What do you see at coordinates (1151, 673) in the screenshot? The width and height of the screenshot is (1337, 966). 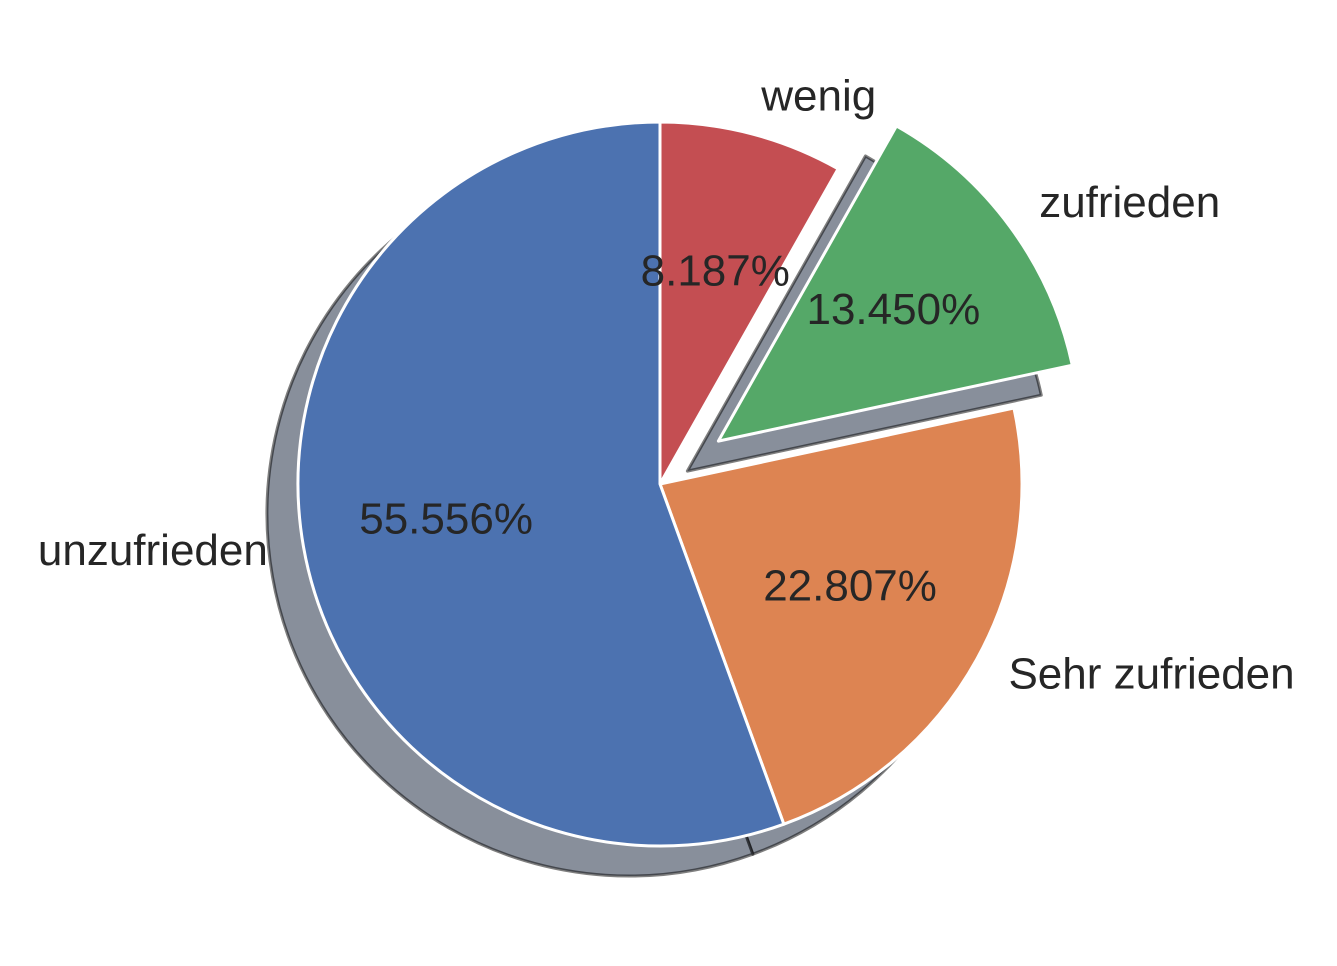 I see `category-label-sehr-zufrieden: Sehr zufrieden` at bounding box center [1151, 673].